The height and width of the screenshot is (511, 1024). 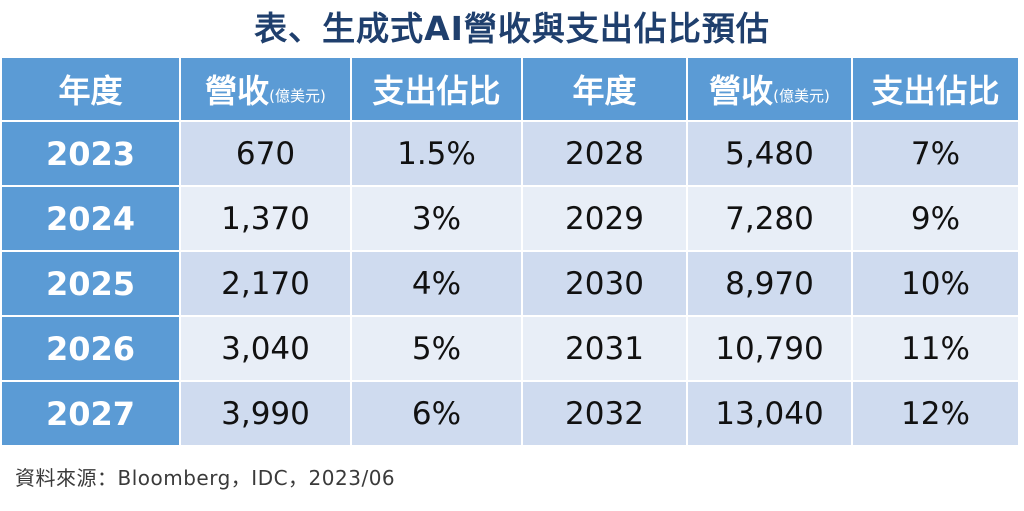 What do you see at coordinates (936, 414) in the screenshot?
I see `share-cell: 12%` at bounding box center [936, 414].